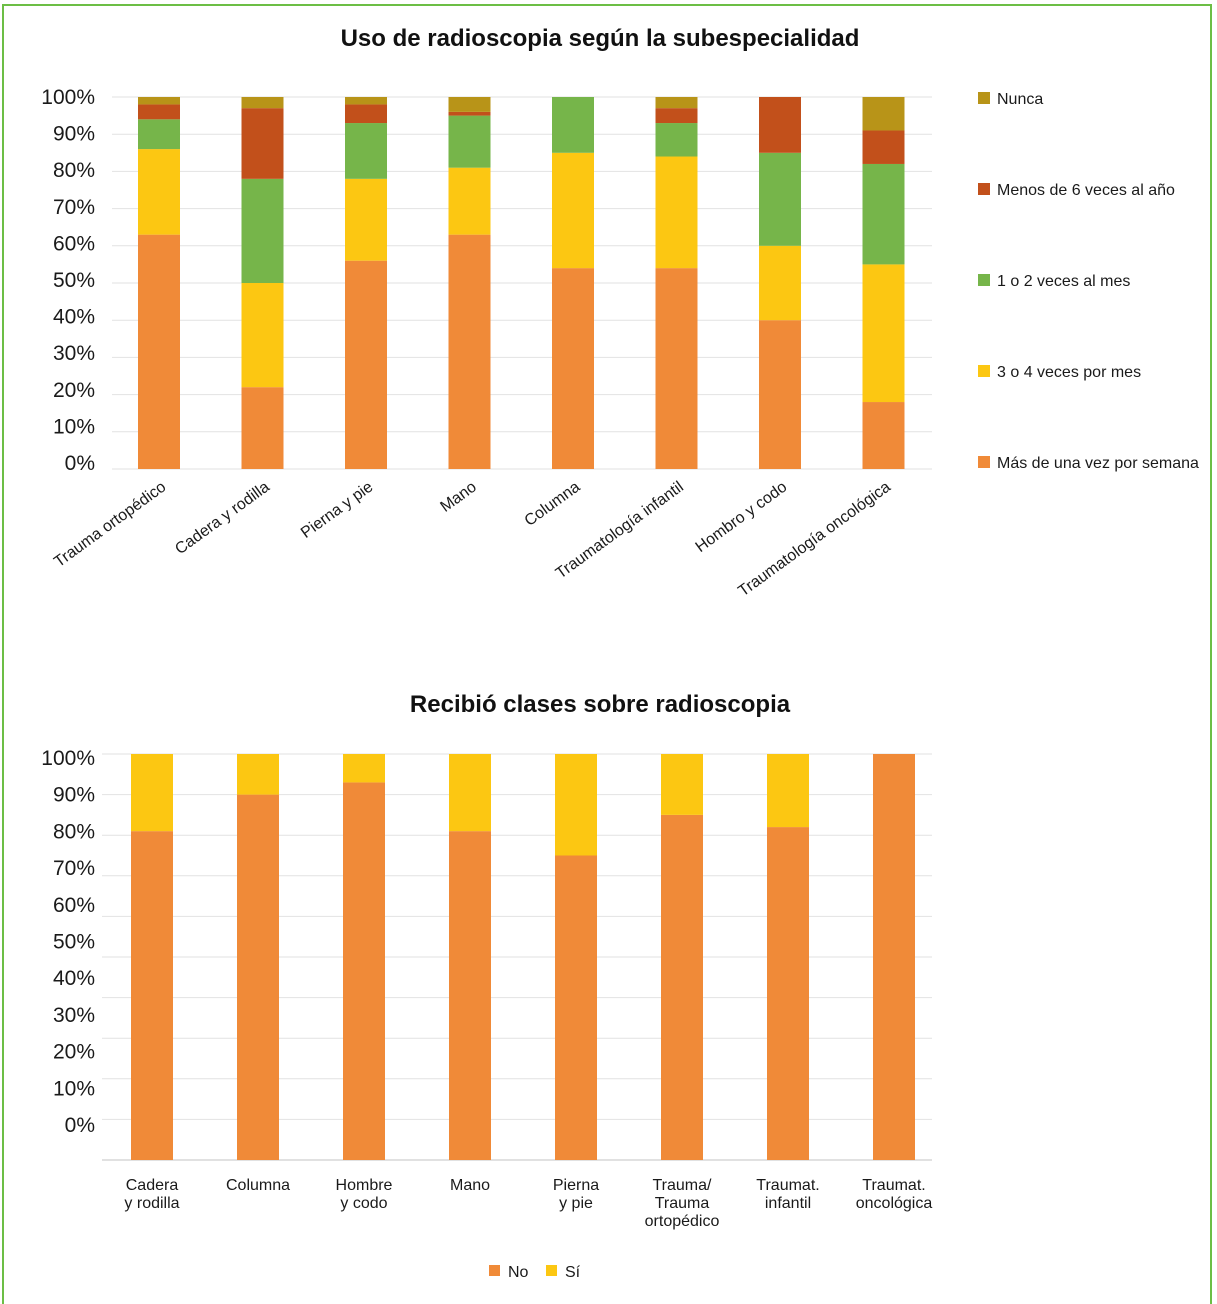 Image resolution: width=1217 pixels, height=1304 pixels. I want to click on chart2-title: Recibió clases sobre radioscopia, so click(600, 704).